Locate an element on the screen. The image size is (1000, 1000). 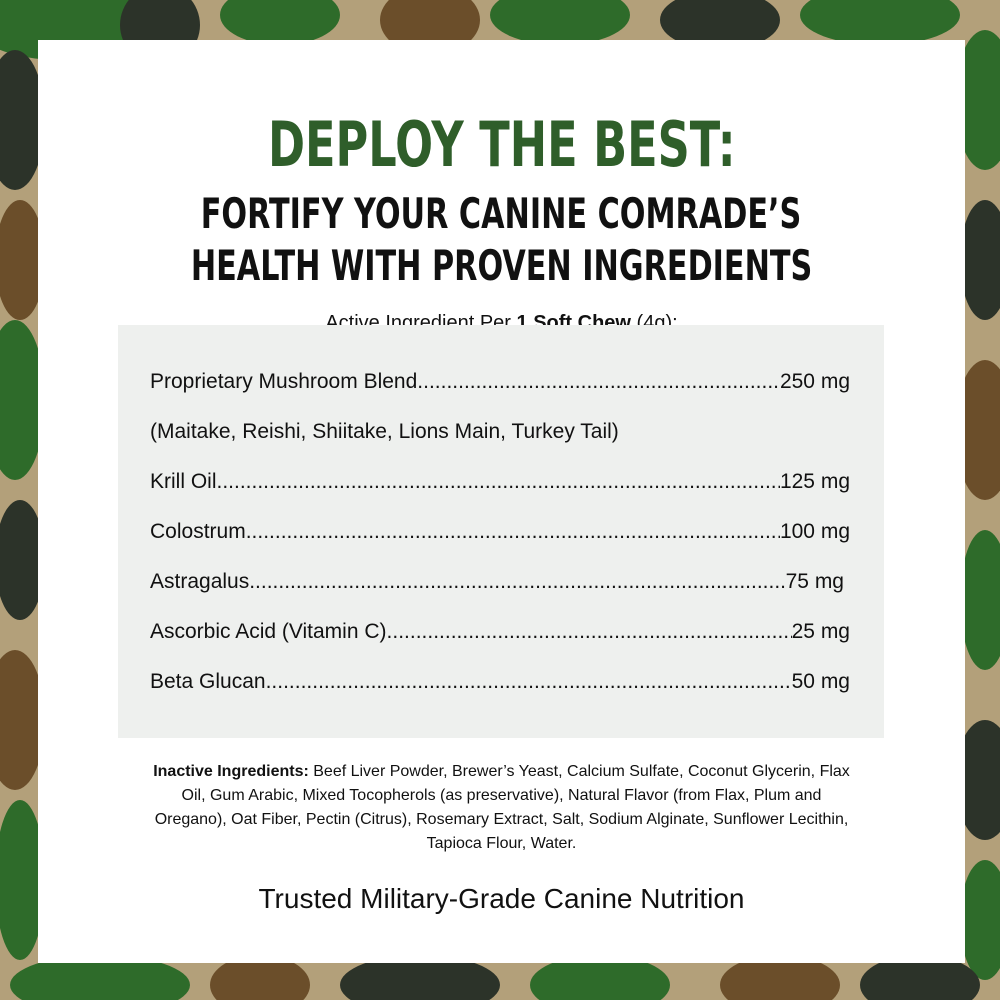
ingredient-row: Proprietary Mushroom Blend250 mg is located at coordinates (500, 382).